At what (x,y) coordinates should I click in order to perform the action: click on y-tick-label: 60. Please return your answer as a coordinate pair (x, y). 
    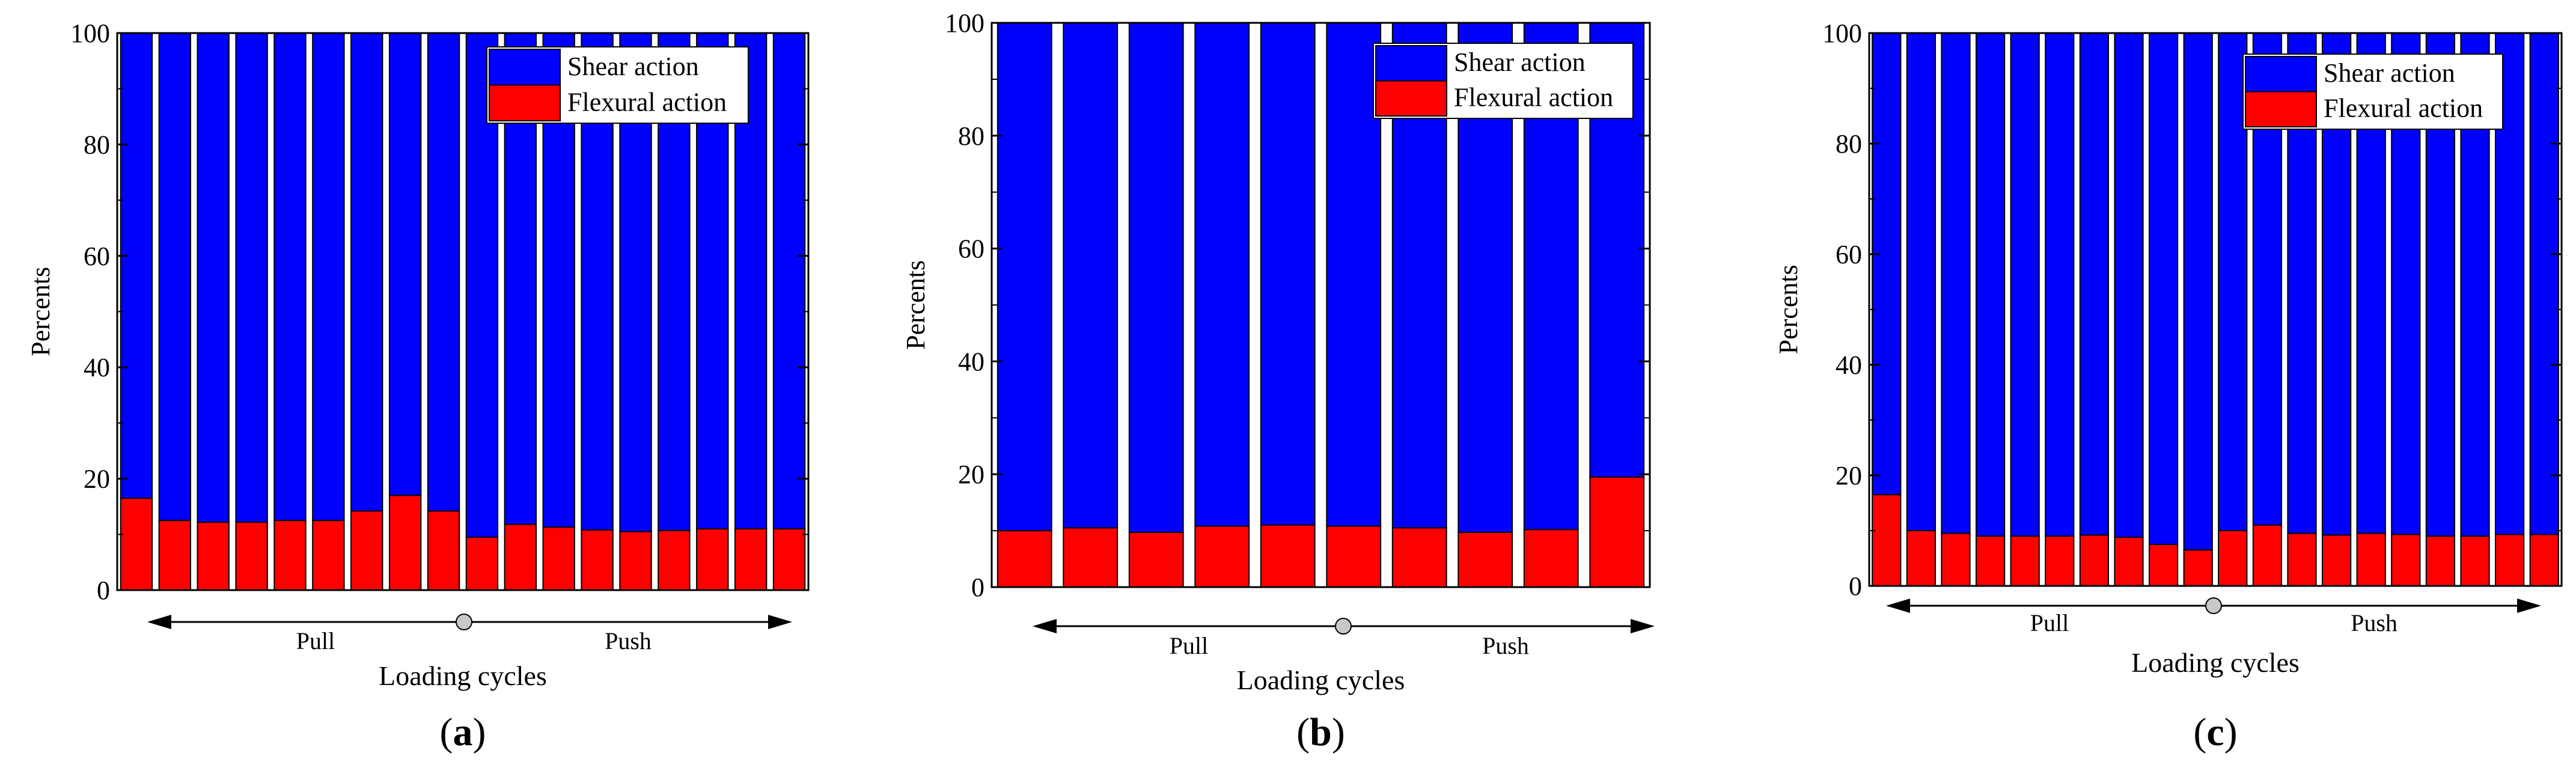
    Looking at the image, I should click on (971, 249).